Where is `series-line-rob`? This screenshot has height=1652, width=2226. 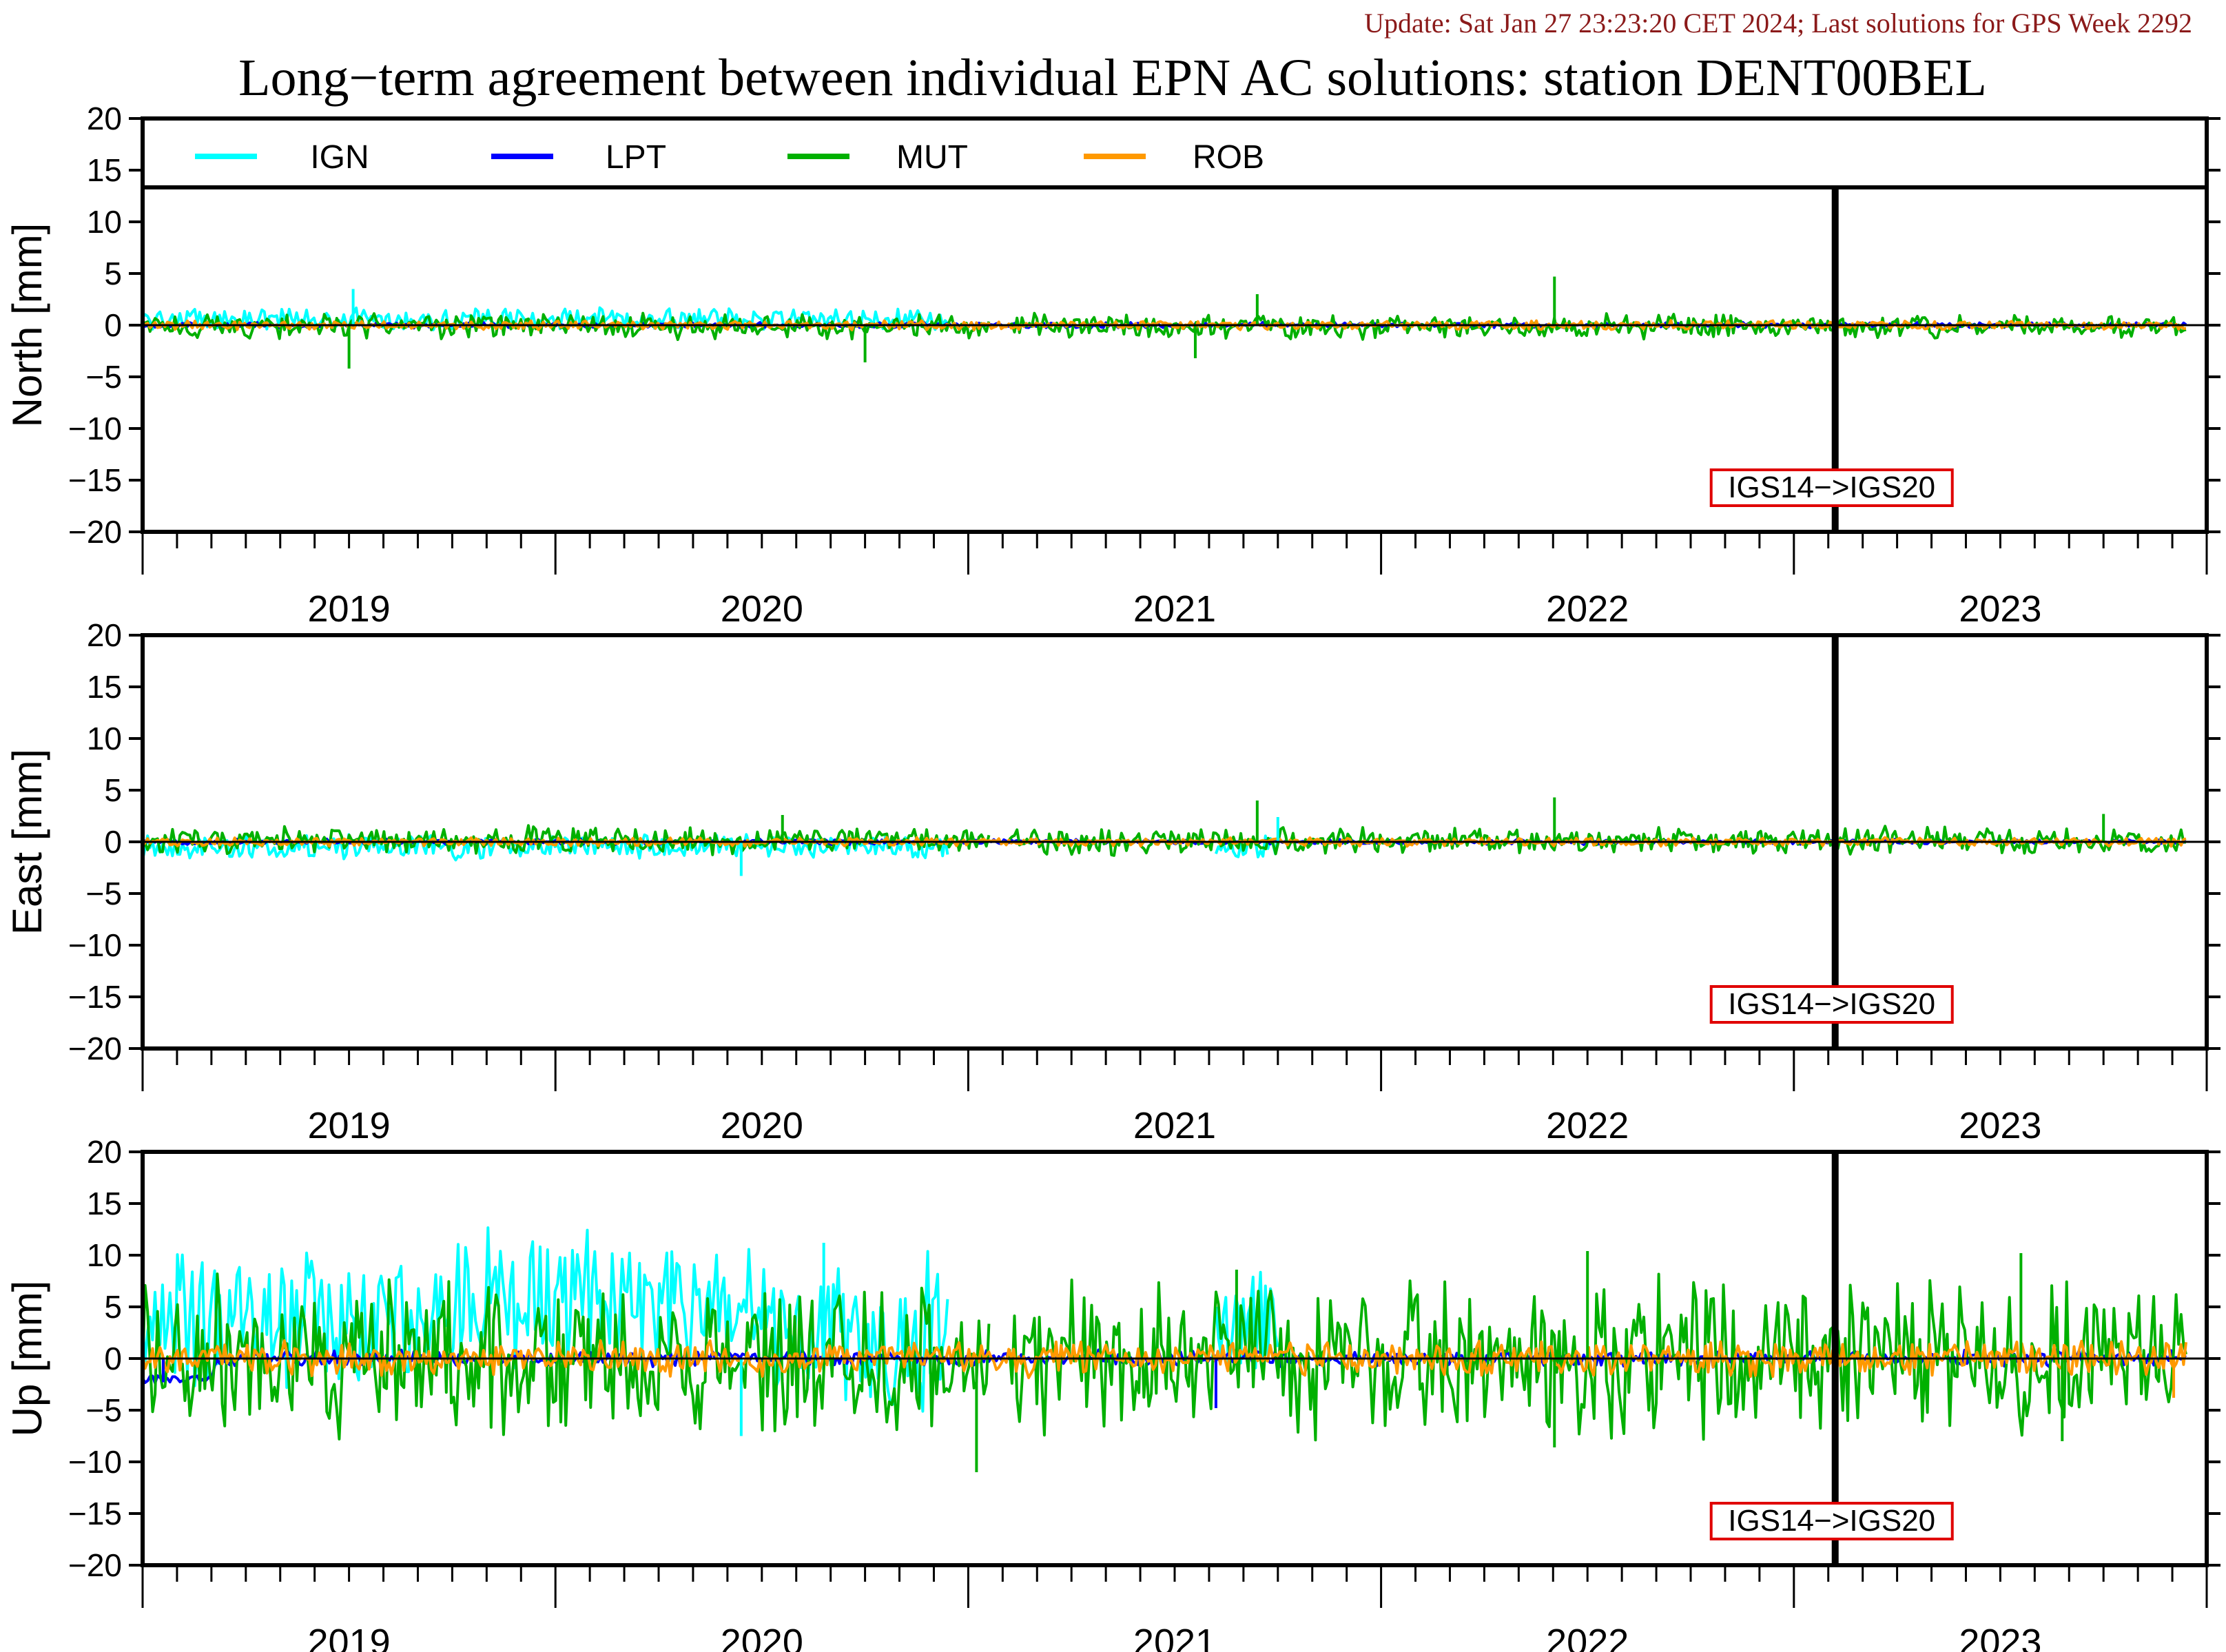
series-line-rob is located at coordinates (1165, 1359).